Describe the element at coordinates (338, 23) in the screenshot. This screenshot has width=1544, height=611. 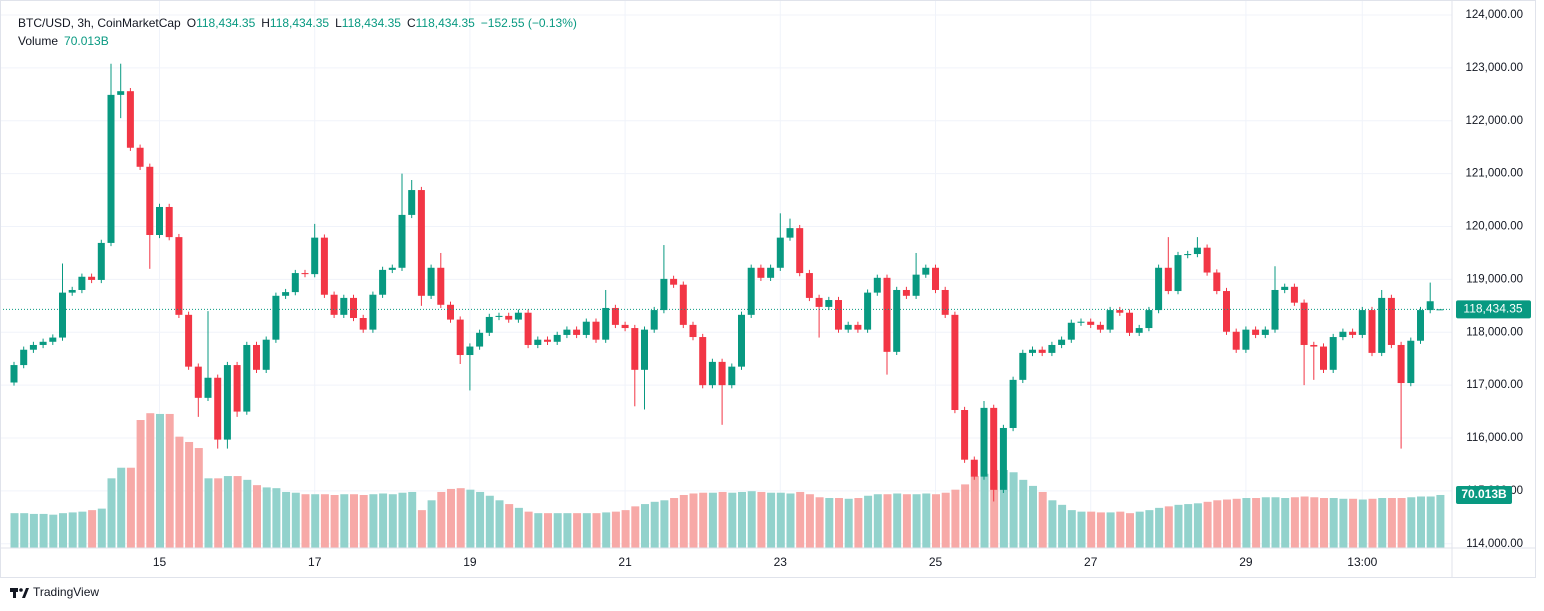
I see `ohlc-name: L` at that location.